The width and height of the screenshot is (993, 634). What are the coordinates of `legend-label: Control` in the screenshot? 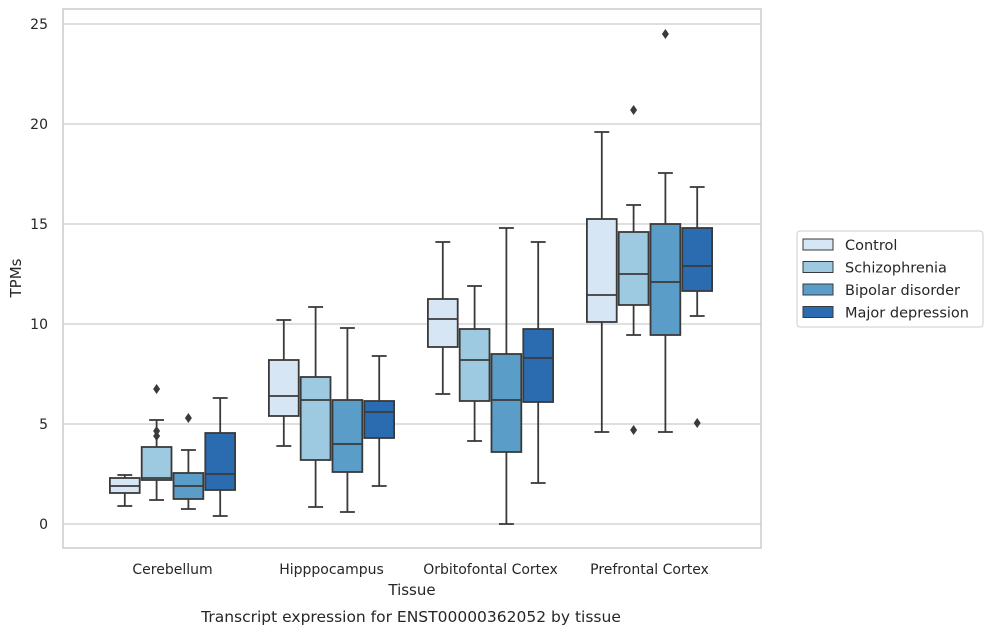 It's located at (871, 246).